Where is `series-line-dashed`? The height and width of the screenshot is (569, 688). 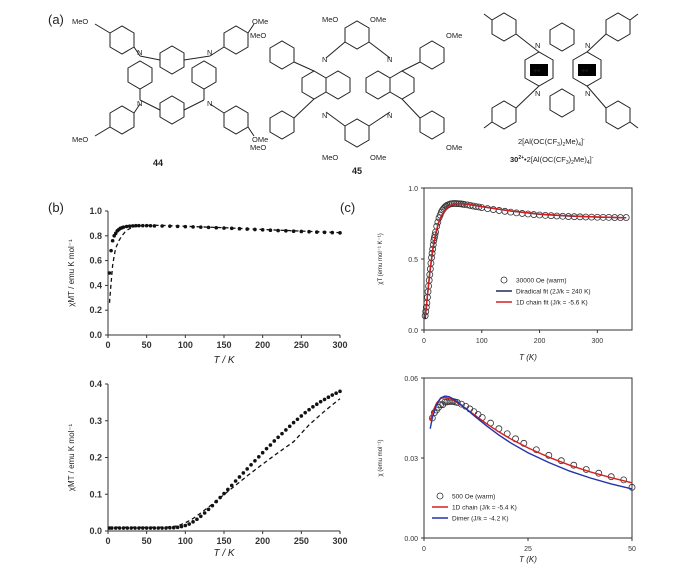 series-line-dashed is located at coordinates (224, 263).